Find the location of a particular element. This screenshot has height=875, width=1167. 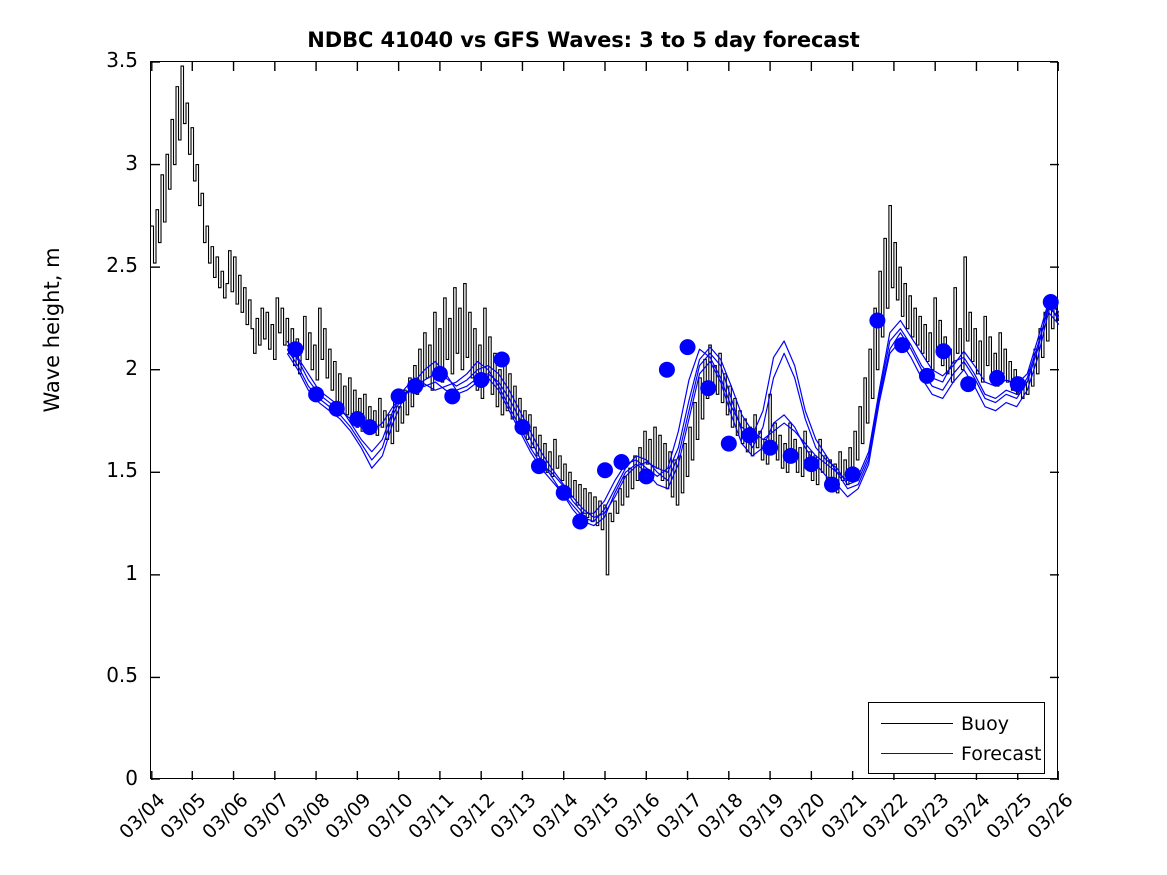

x-tick-label: 03/10 is located at coordinates (390, 816).